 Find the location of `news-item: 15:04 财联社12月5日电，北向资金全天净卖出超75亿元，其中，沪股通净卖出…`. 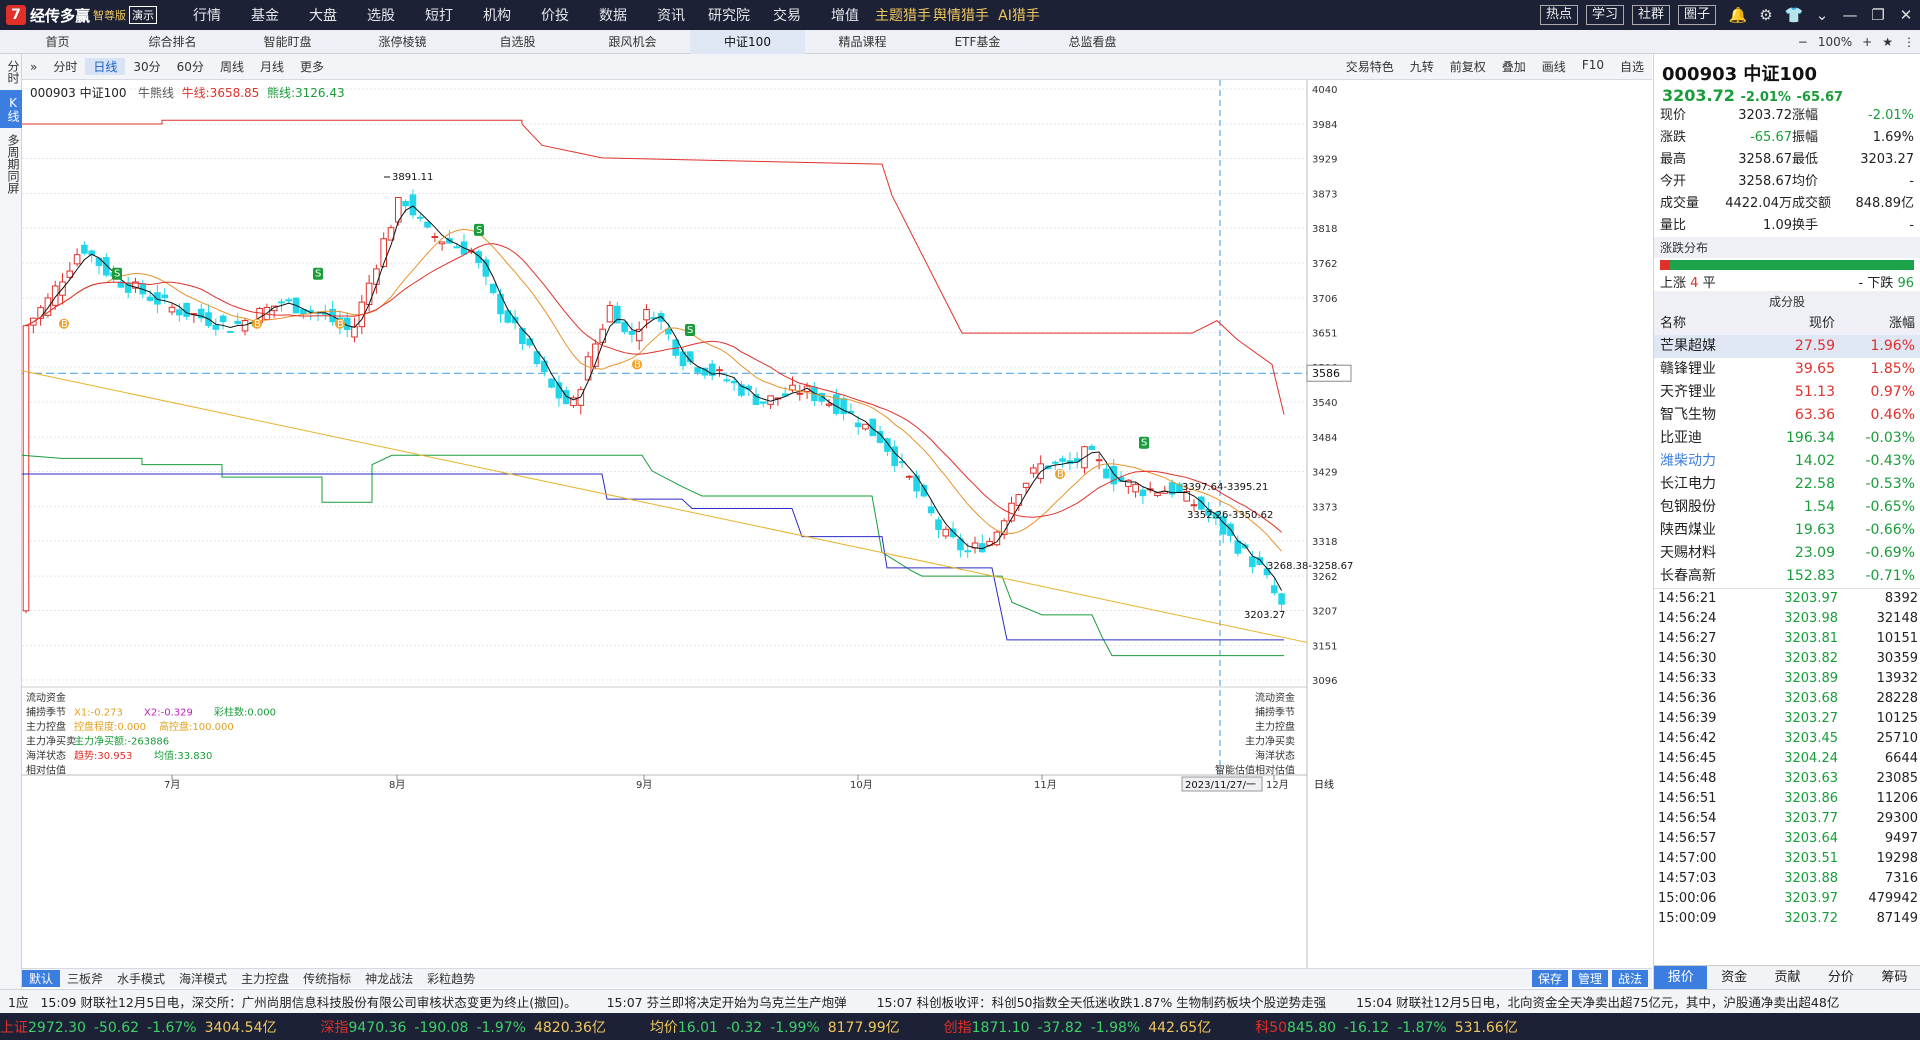

news-item: 15:04 财联社12月5日电，北向资金全天净卖出超75亿元，其中，沪股通净卖出… is located at coordinates (1598, 1002).